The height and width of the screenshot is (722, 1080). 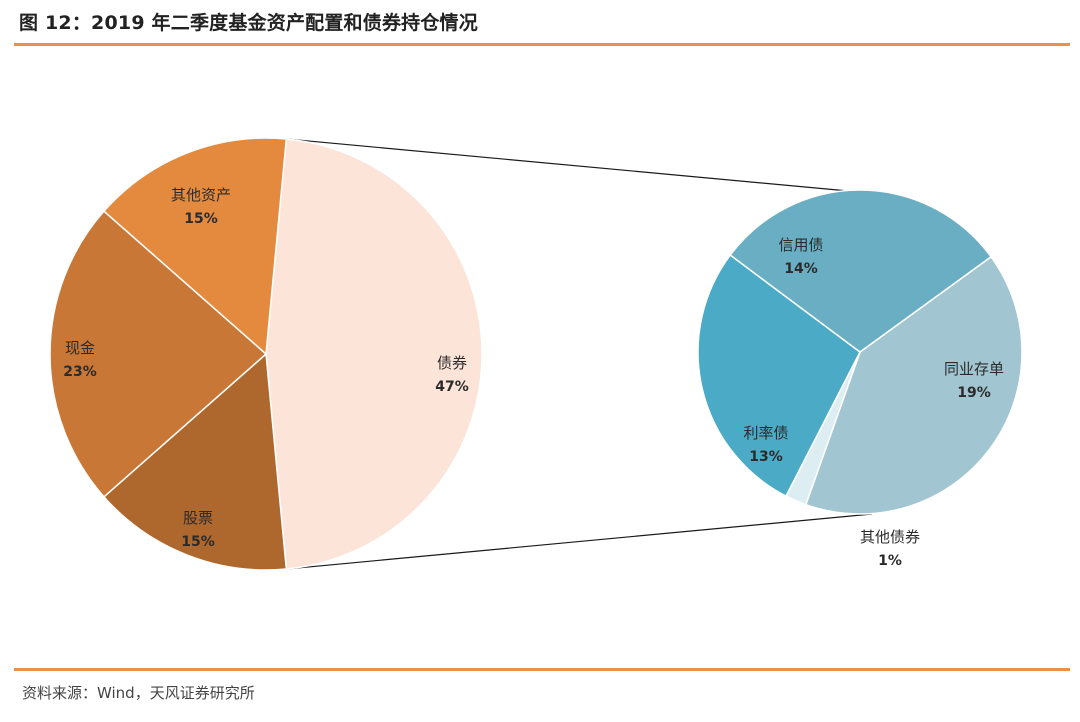 I want to click on slice-value-label-sub-0: 19%, so click(x=974, y=393).